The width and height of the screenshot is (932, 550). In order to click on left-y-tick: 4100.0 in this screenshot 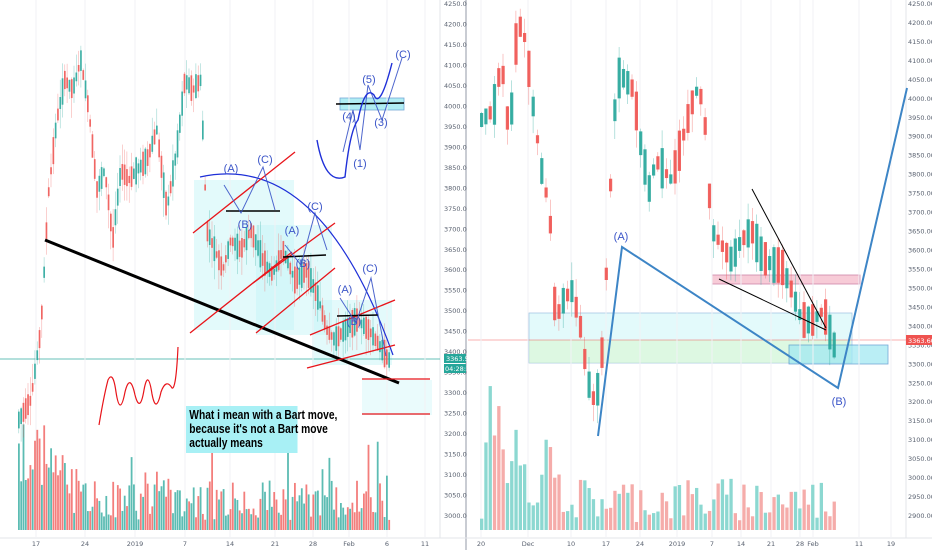, I will do `click(455, 65)`.